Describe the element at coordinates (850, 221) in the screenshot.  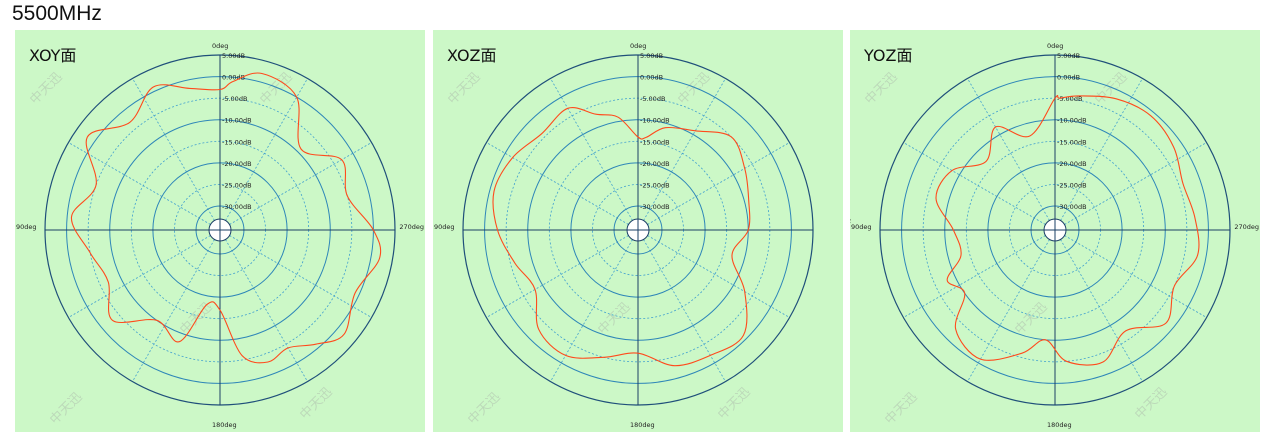
I see `side-label: 2` at that location.